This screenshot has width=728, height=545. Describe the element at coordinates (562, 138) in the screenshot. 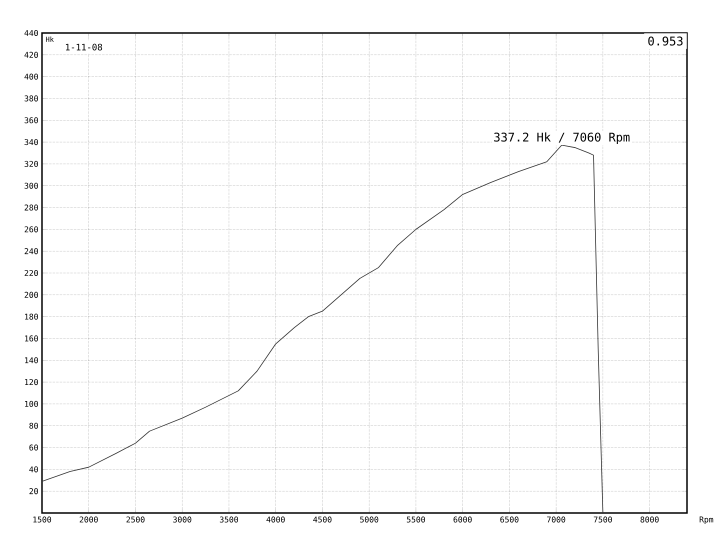

I see `annotation: 337.2 Hk / 7060 Rpm` at that location.